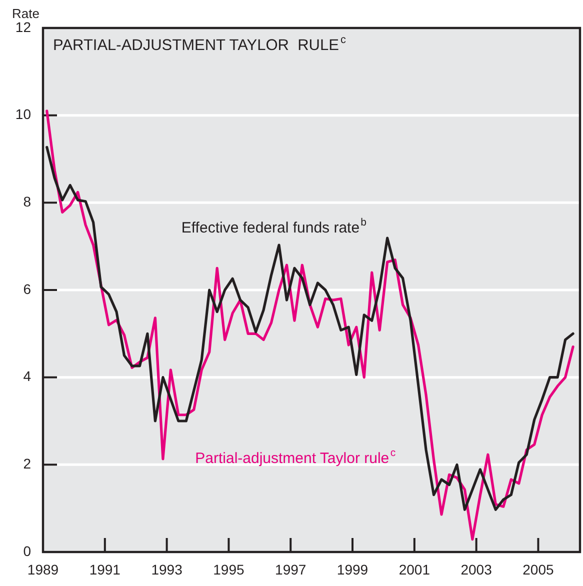 The image size is (583, 586). I want to click on y-tick-label: 8, so click(27, 202).